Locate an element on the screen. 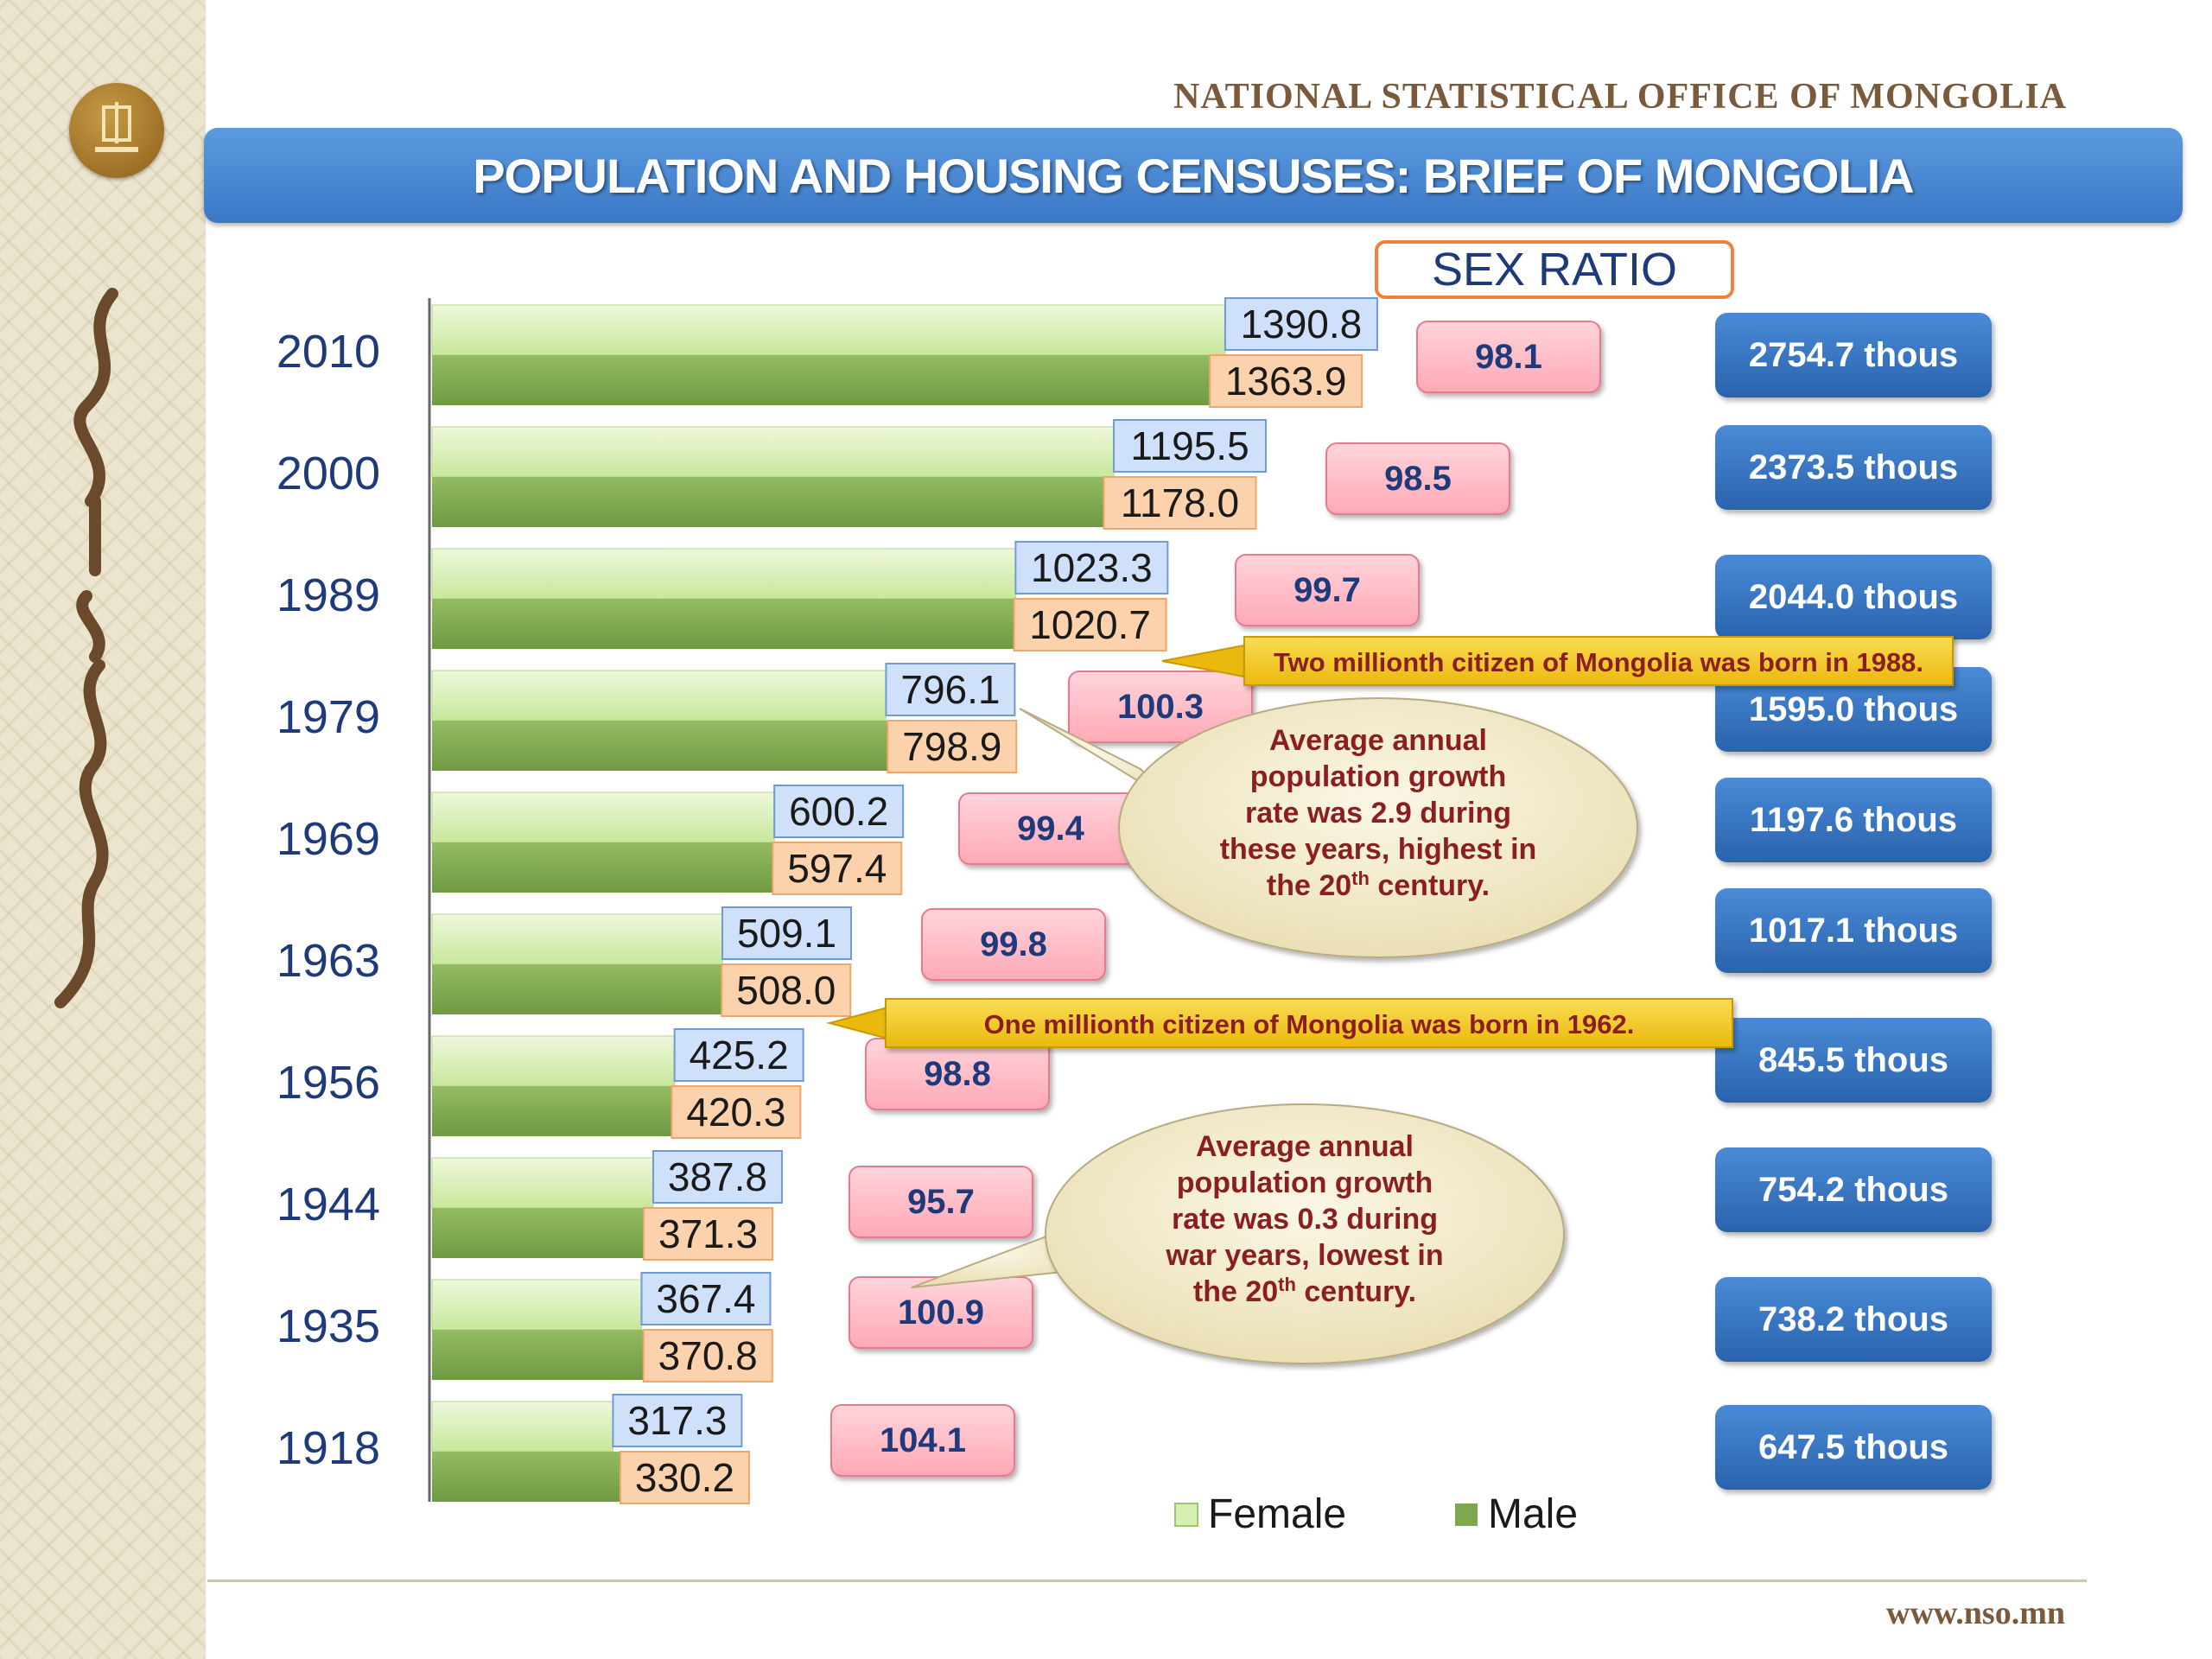  total-population-value: 754.2 thous is located at coordinates (1853, 1190).